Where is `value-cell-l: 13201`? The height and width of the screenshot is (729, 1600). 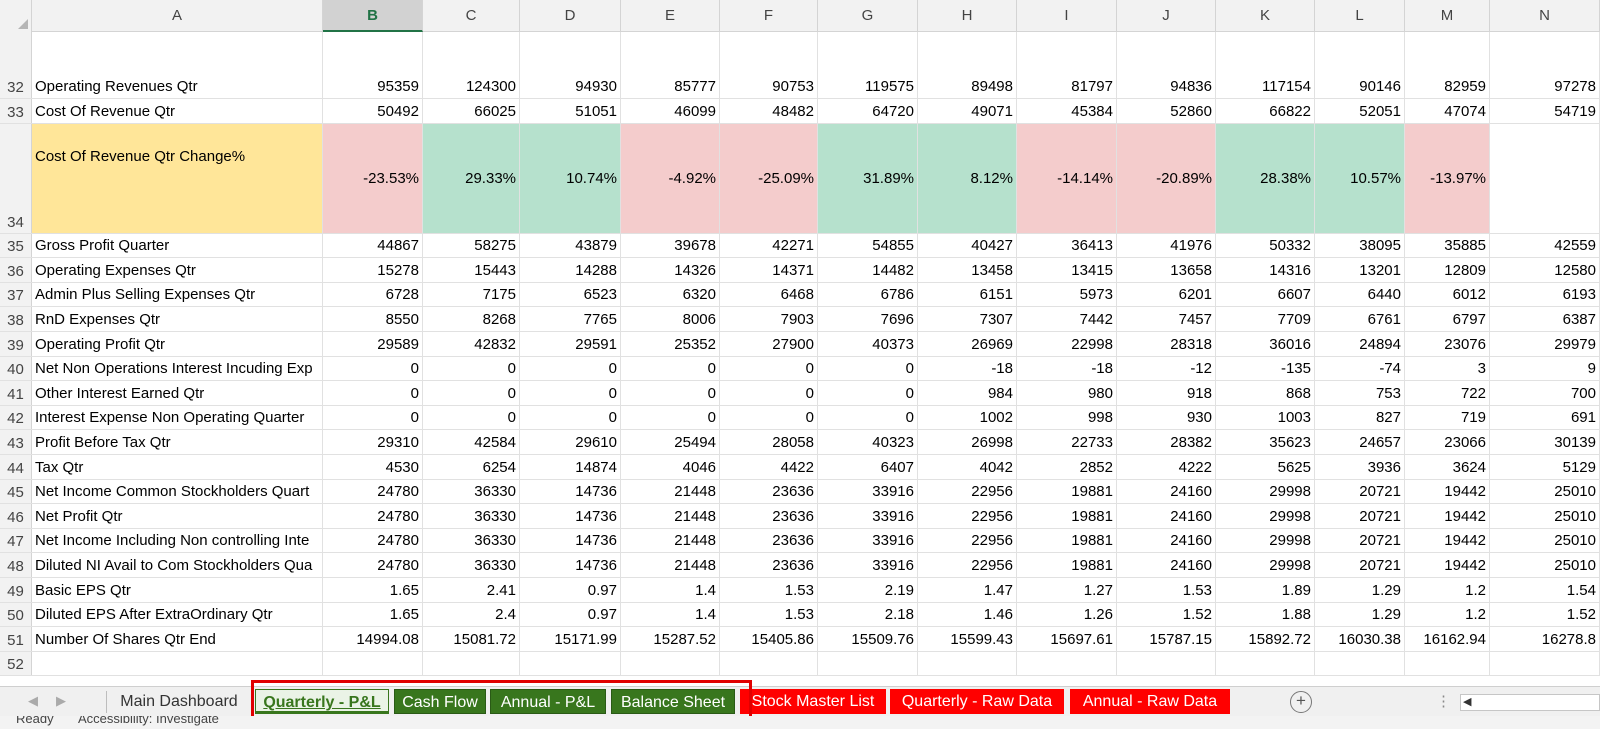
value-cell-l: 13201 is located at coordinates (1360, 270).